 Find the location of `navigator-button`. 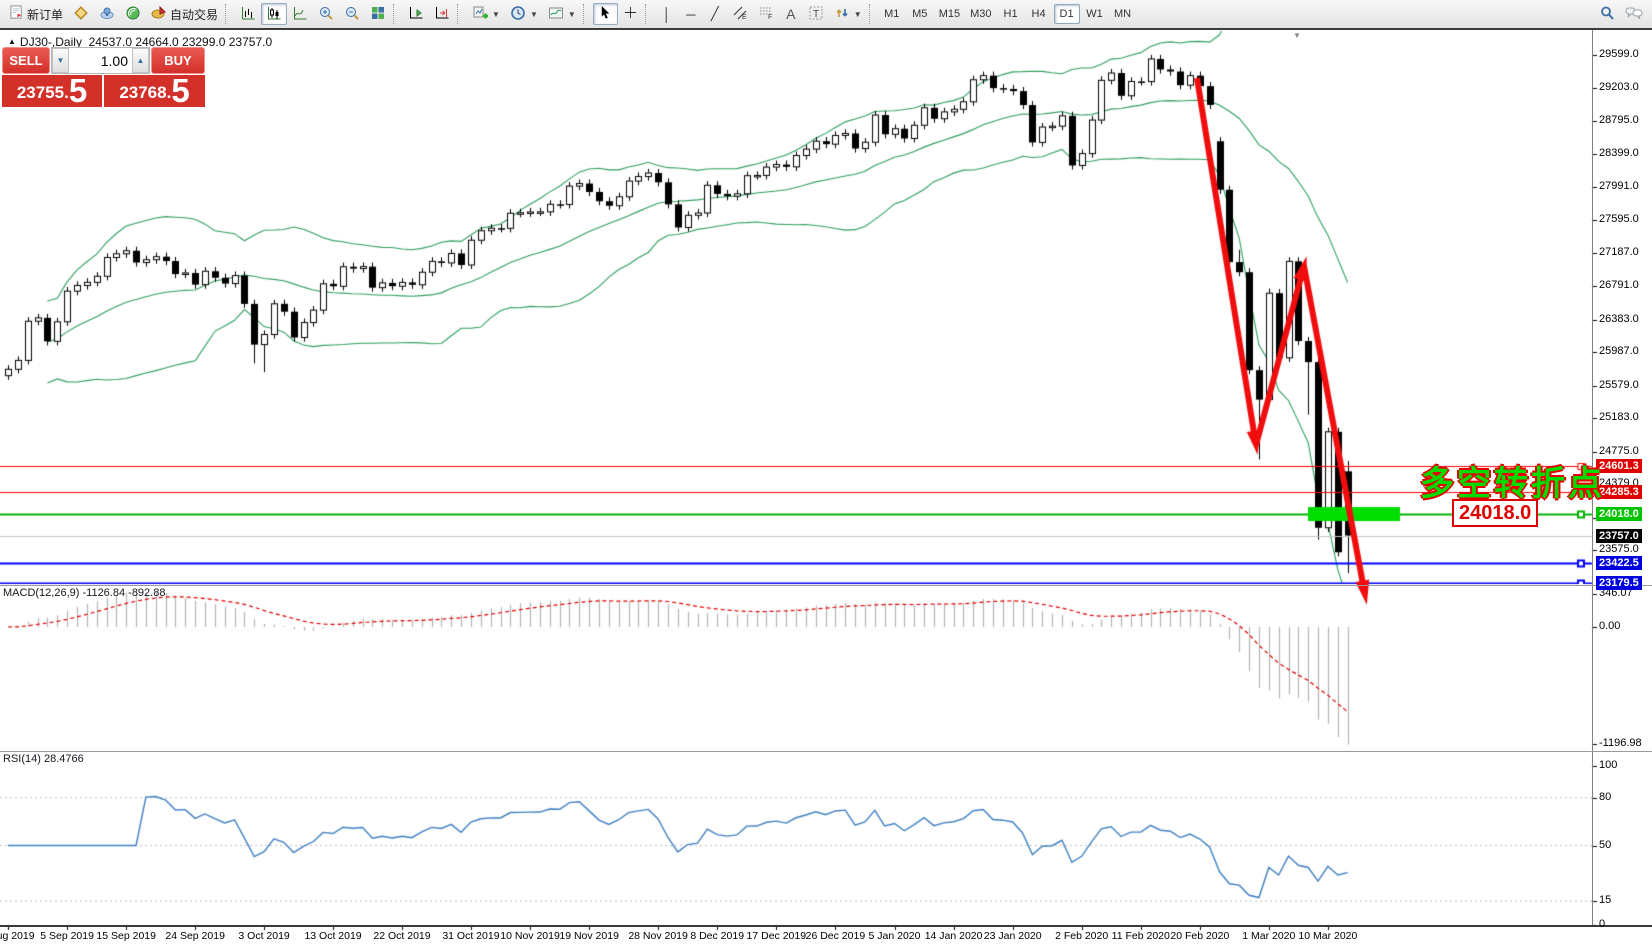

navigator-button is located at coordinates (107, 14).